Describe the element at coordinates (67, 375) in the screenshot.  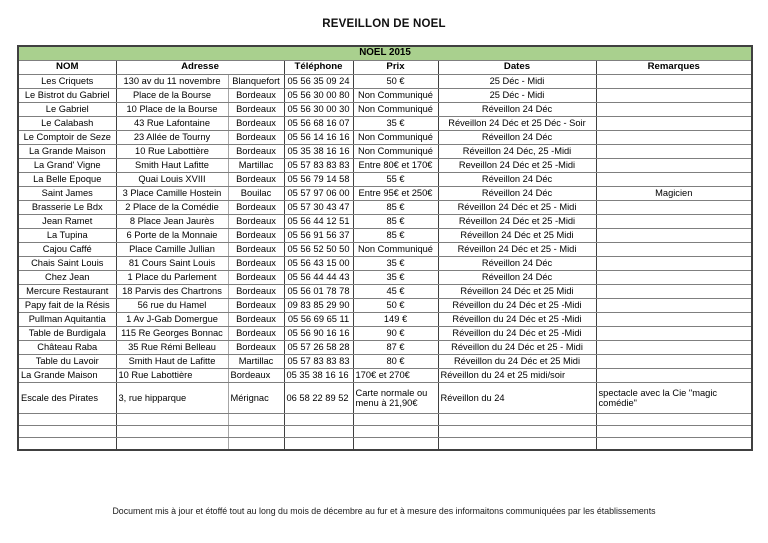
I see `cell-nom: La Grande Maison` at that location.